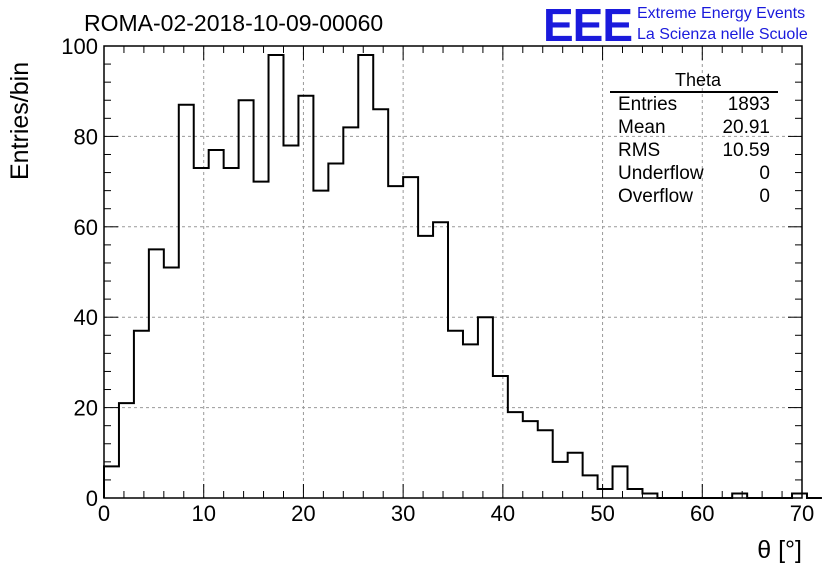 The image size is (836, 572). I want to click on y-axis-label: Entries/bin, so click(20, 120).